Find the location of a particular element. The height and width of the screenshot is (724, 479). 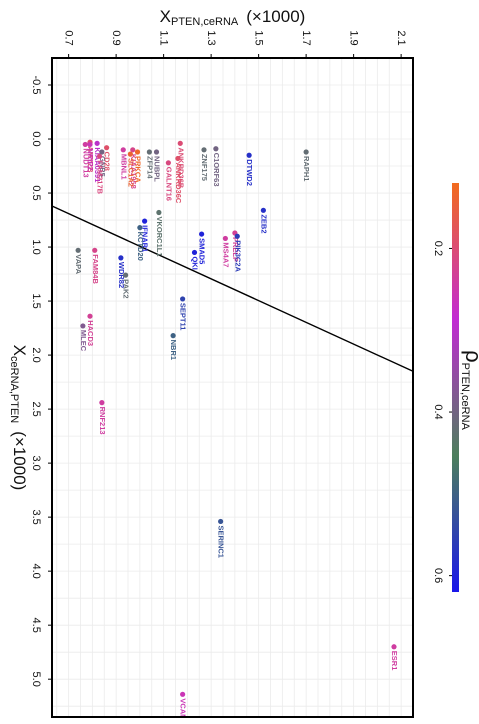

y-tick-label: 0.0 is located at coordinates (36, 138).